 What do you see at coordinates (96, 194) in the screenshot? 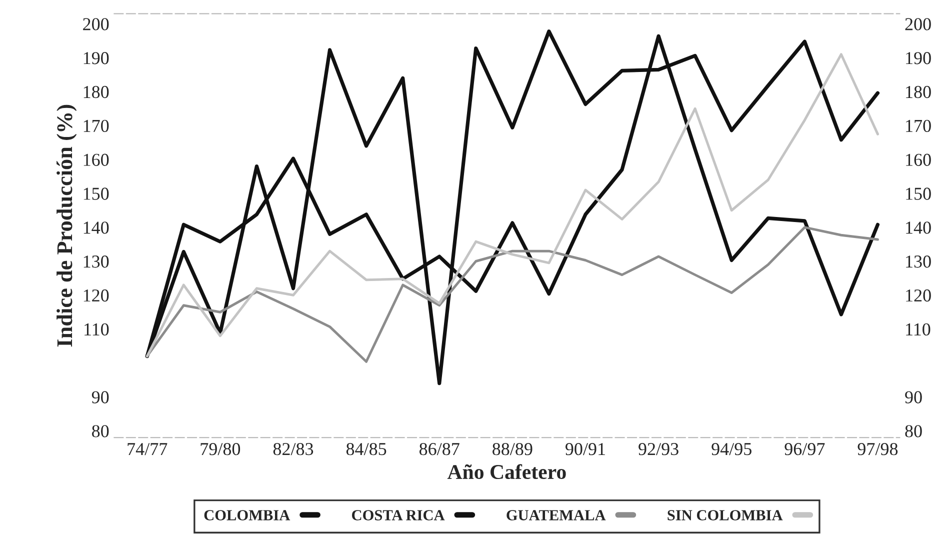
I see `y-tick-label: 150` at bounding box center [96, 194].